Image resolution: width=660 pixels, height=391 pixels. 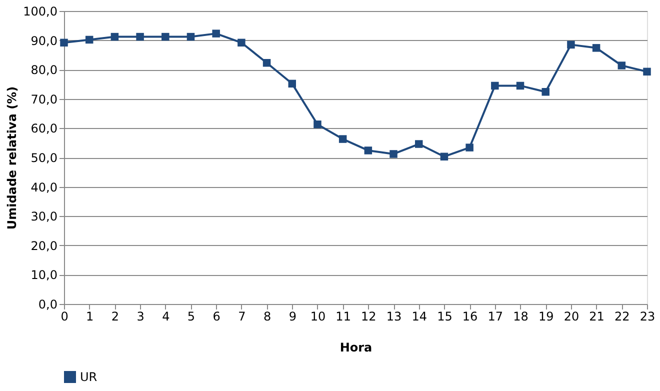 What do you see at coordinates (44, 158) in the screenshot?
I see `y-tick-label: 50,0` at bounding box center [44, 158].